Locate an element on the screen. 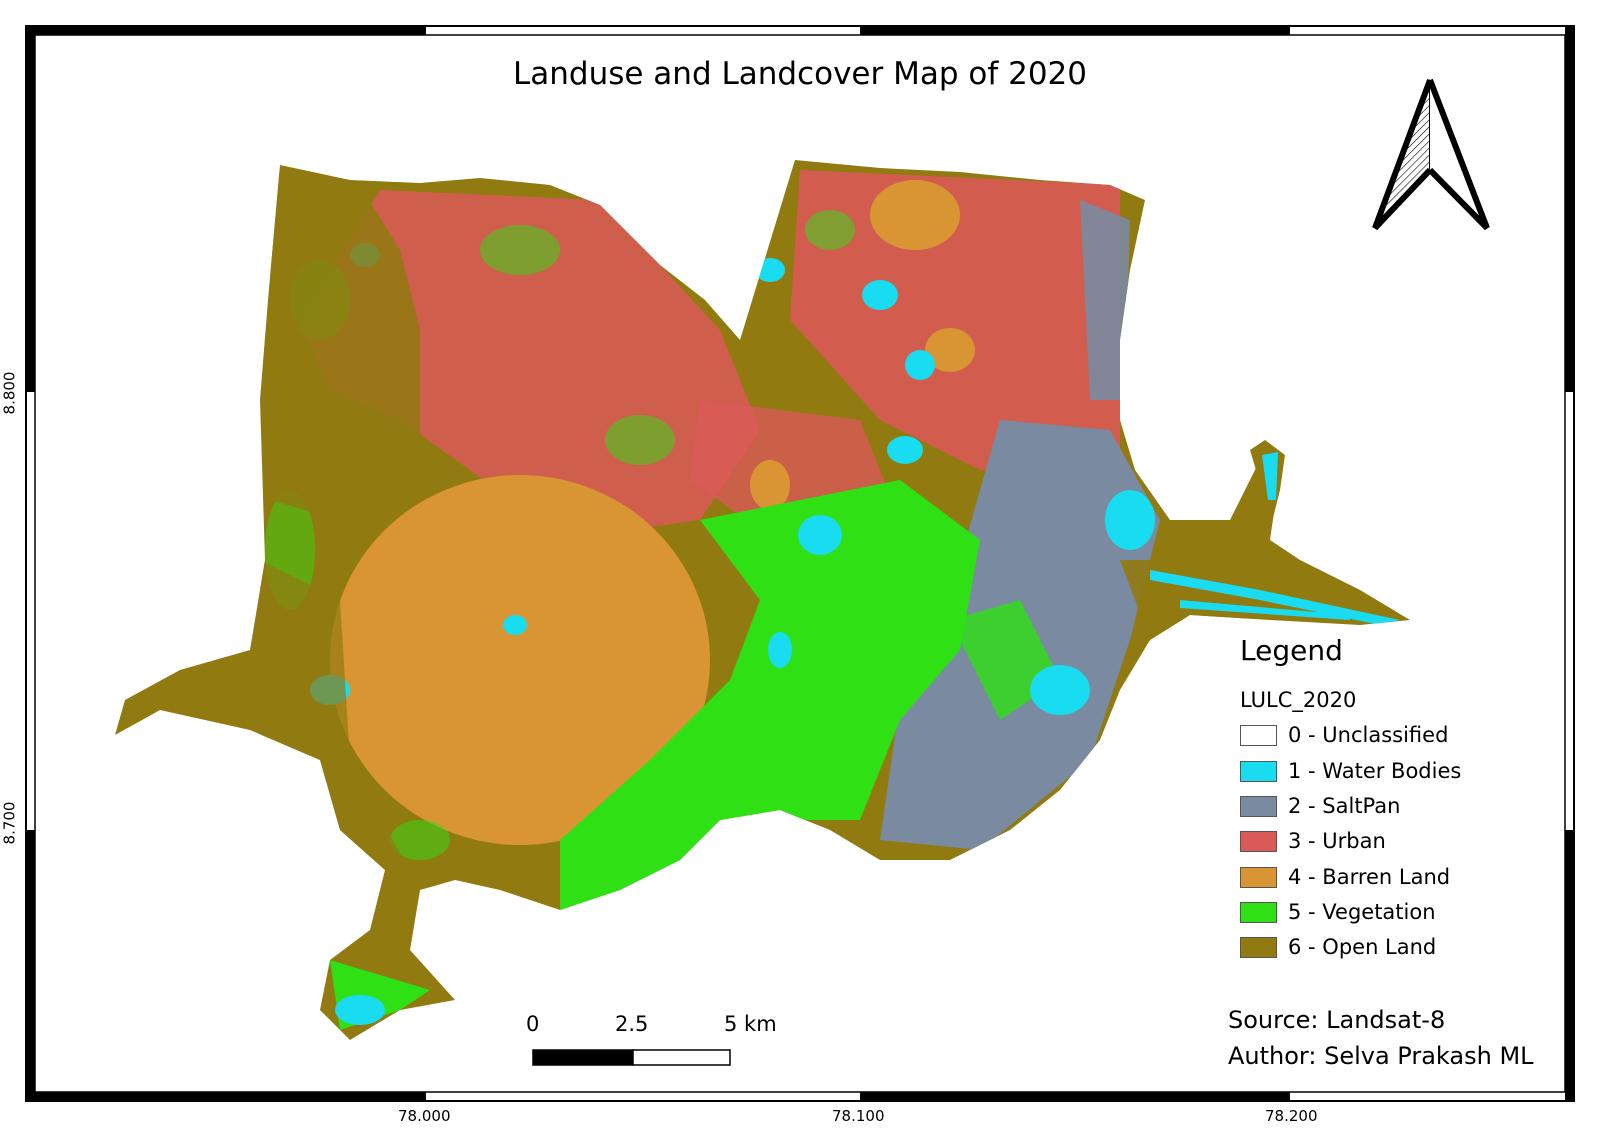 The height and width of the screenshot is (1131, 1600). north-arrow-icon is located at coordinates (1431, 154).